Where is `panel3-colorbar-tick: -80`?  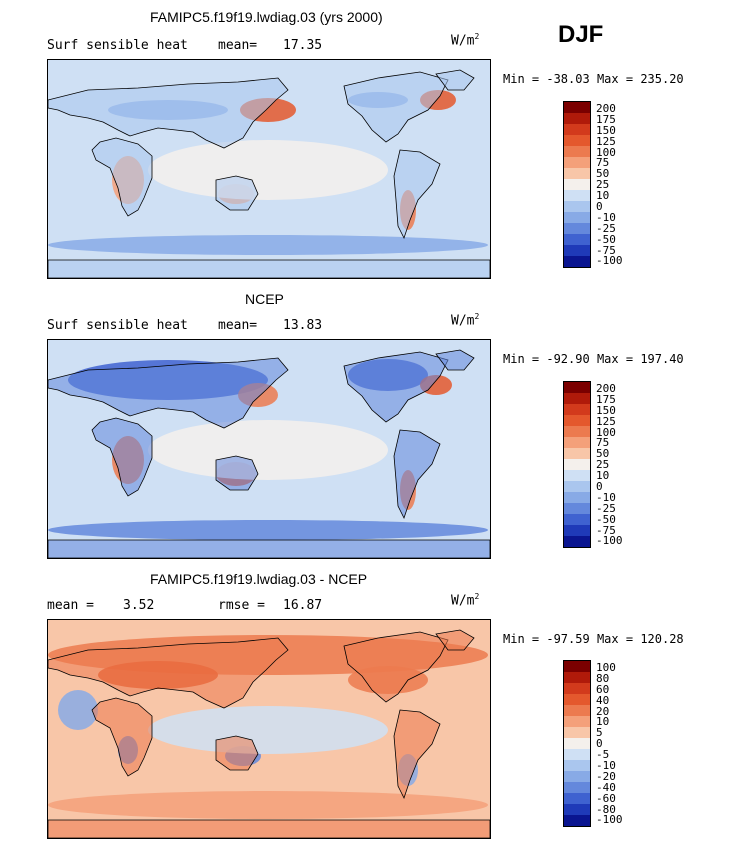
panel3-colorbar-tick: -80 is located at coordinates (606, 809).